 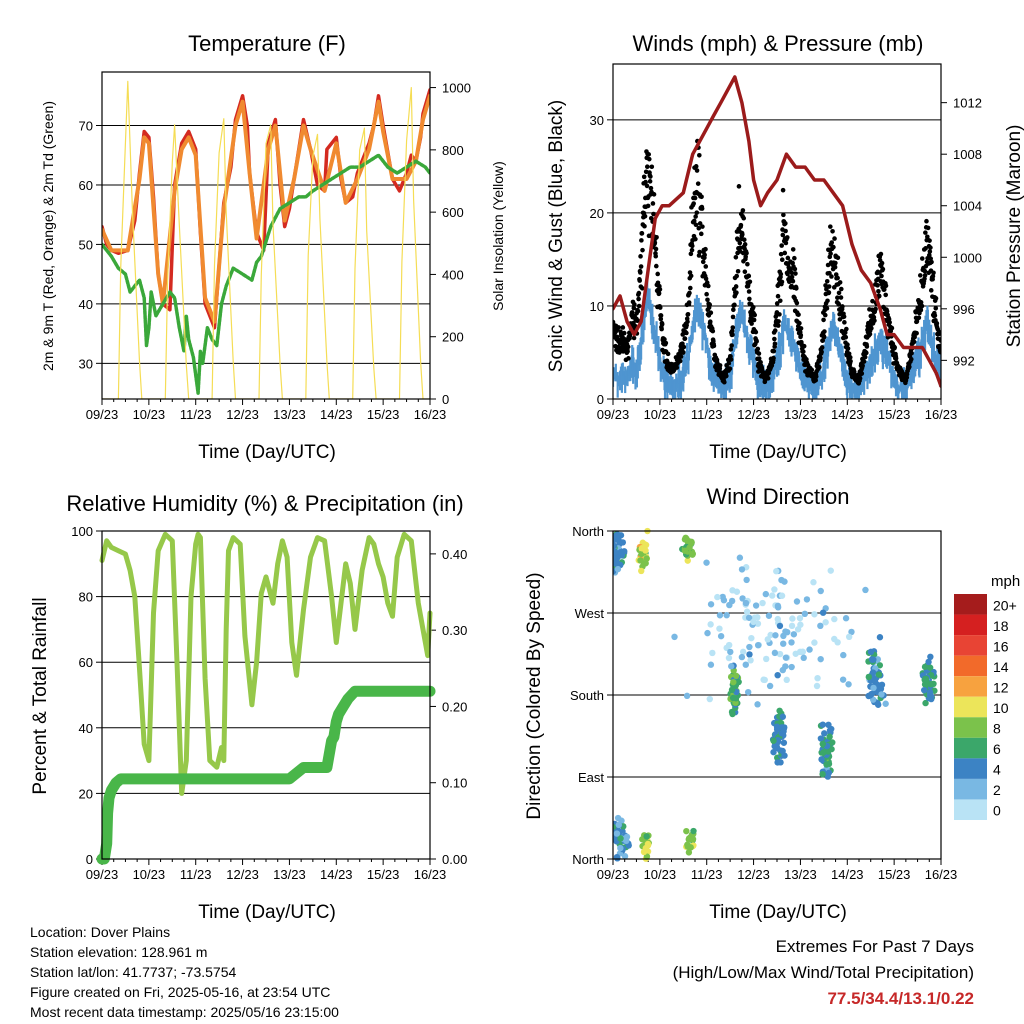 I want to click on x-tick-label: 11/23, so click(x=707, y=874).